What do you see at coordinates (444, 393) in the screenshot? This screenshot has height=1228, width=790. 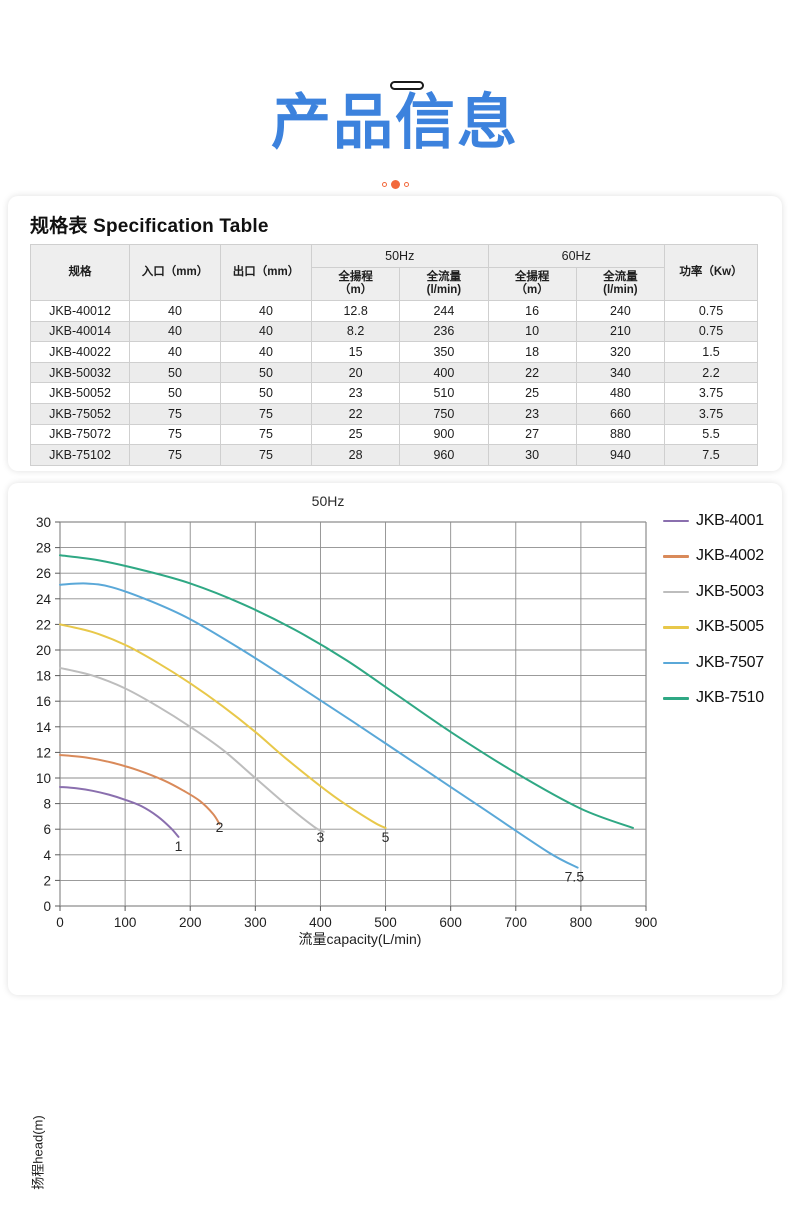 I see `table-cell: 510` at bounding box center [444, 393].